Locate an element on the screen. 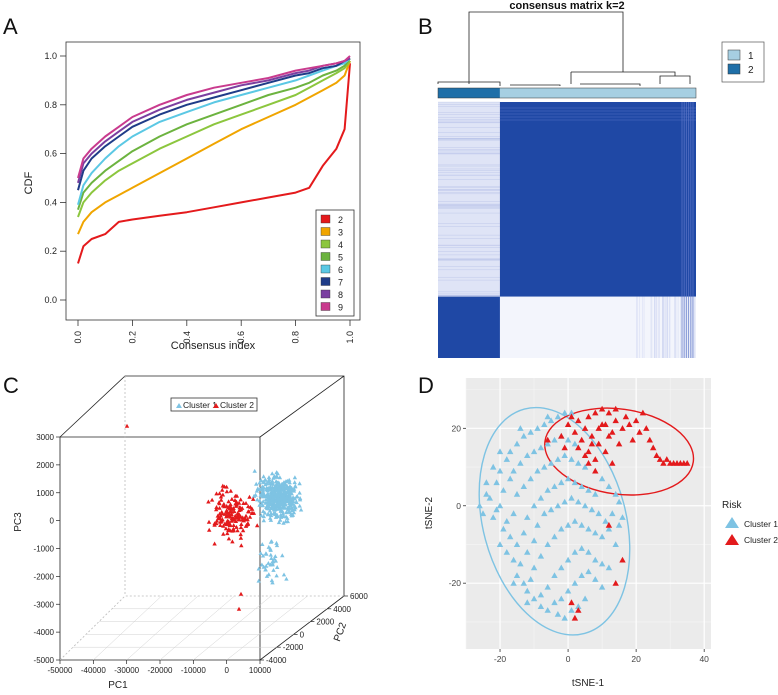  cluster-bar-frame is located at coordinates (567, 93).